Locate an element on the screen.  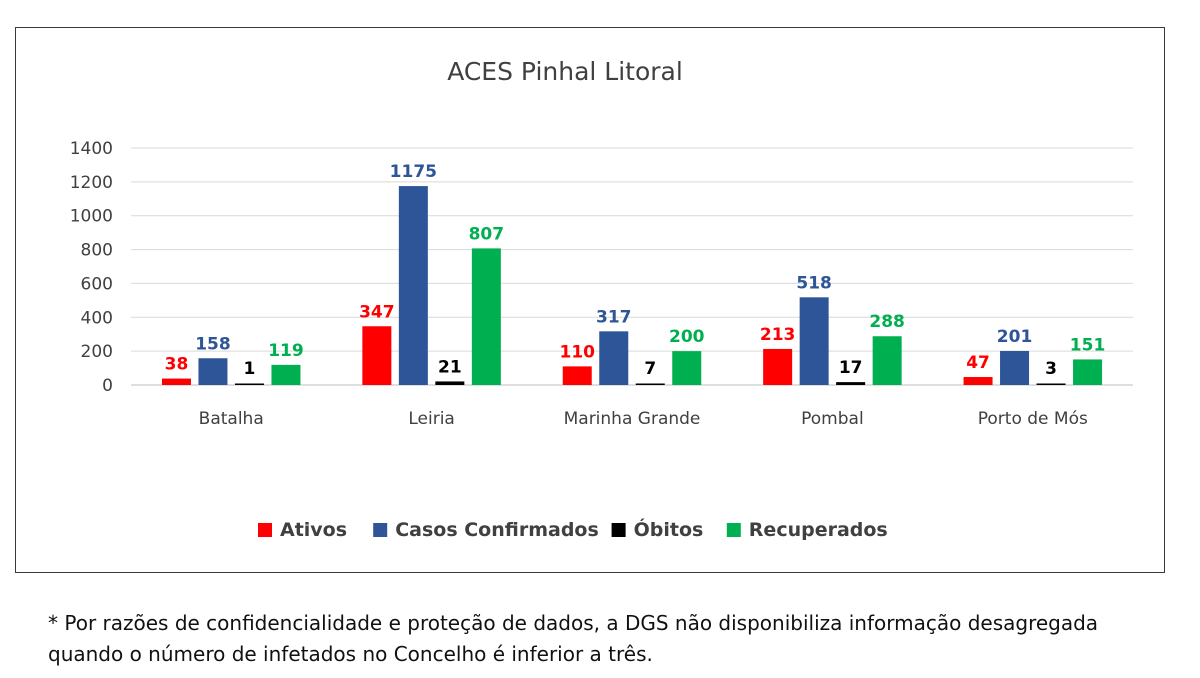
legend-label-0: Ativos is located at coordinates (313, 530).